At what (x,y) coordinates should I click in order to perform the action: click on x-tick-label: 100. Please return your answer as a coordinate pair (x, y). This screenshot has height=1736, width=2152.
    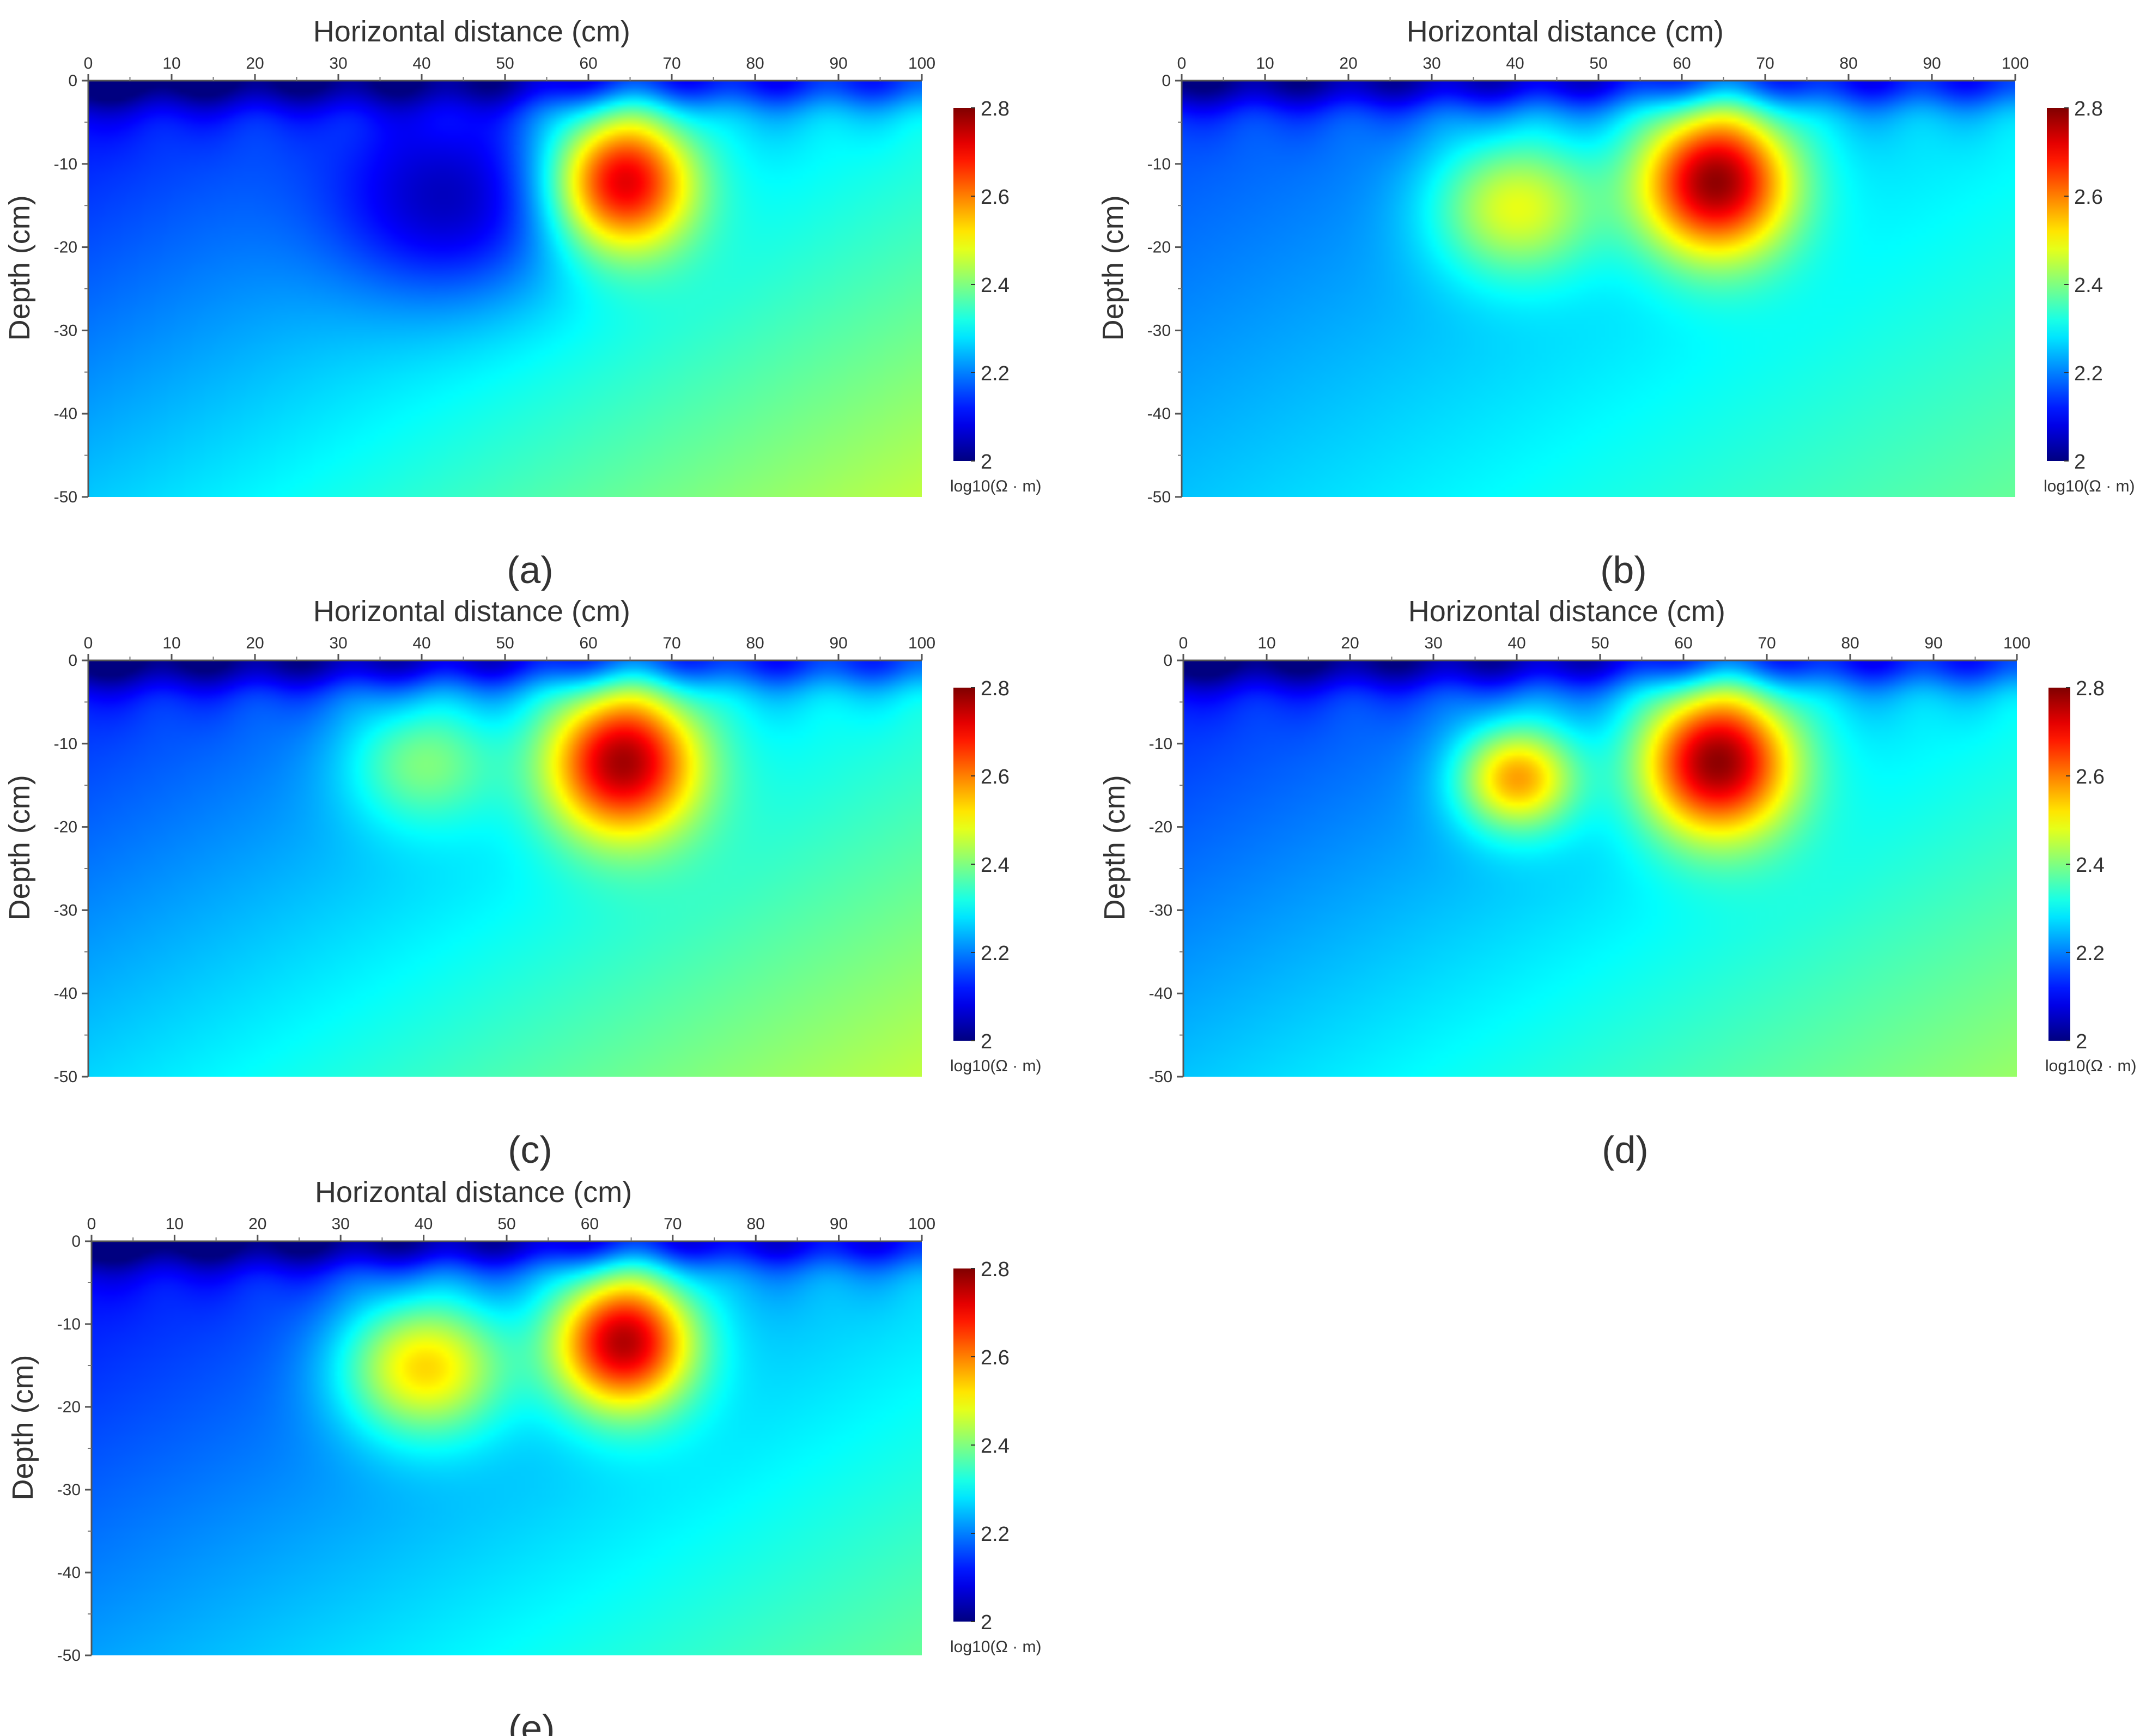
    Looking at the image, I should click on (921, 643).